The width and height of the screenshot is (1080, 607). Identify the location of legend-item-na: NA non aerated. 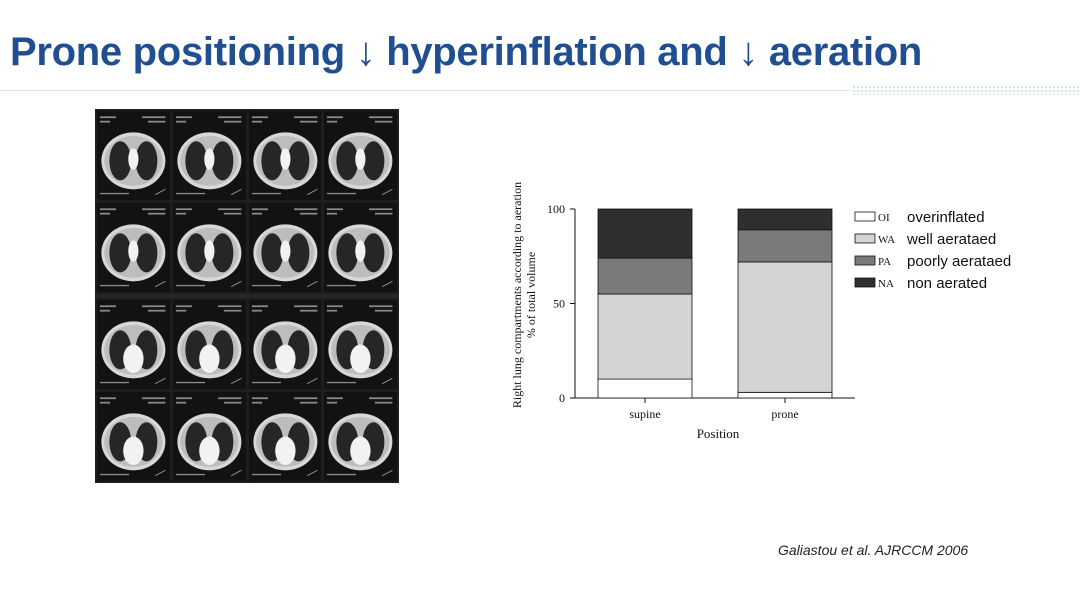
(920, 283).